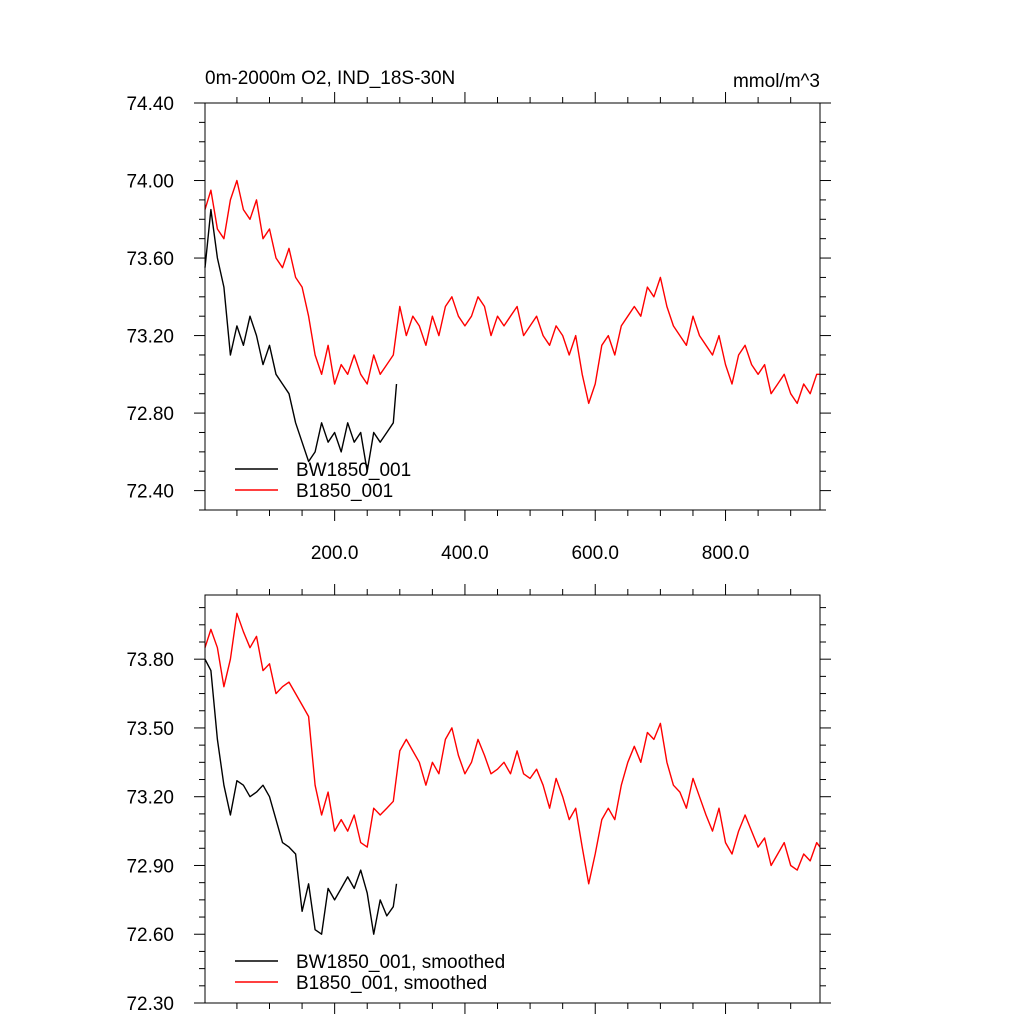 Image resolution: width=1024 pixels, height=1024 pixels. Describe the element at coordinates (391, 983) in the screenshot. I see `legend-label: B1850_001, smoothed` at that location.